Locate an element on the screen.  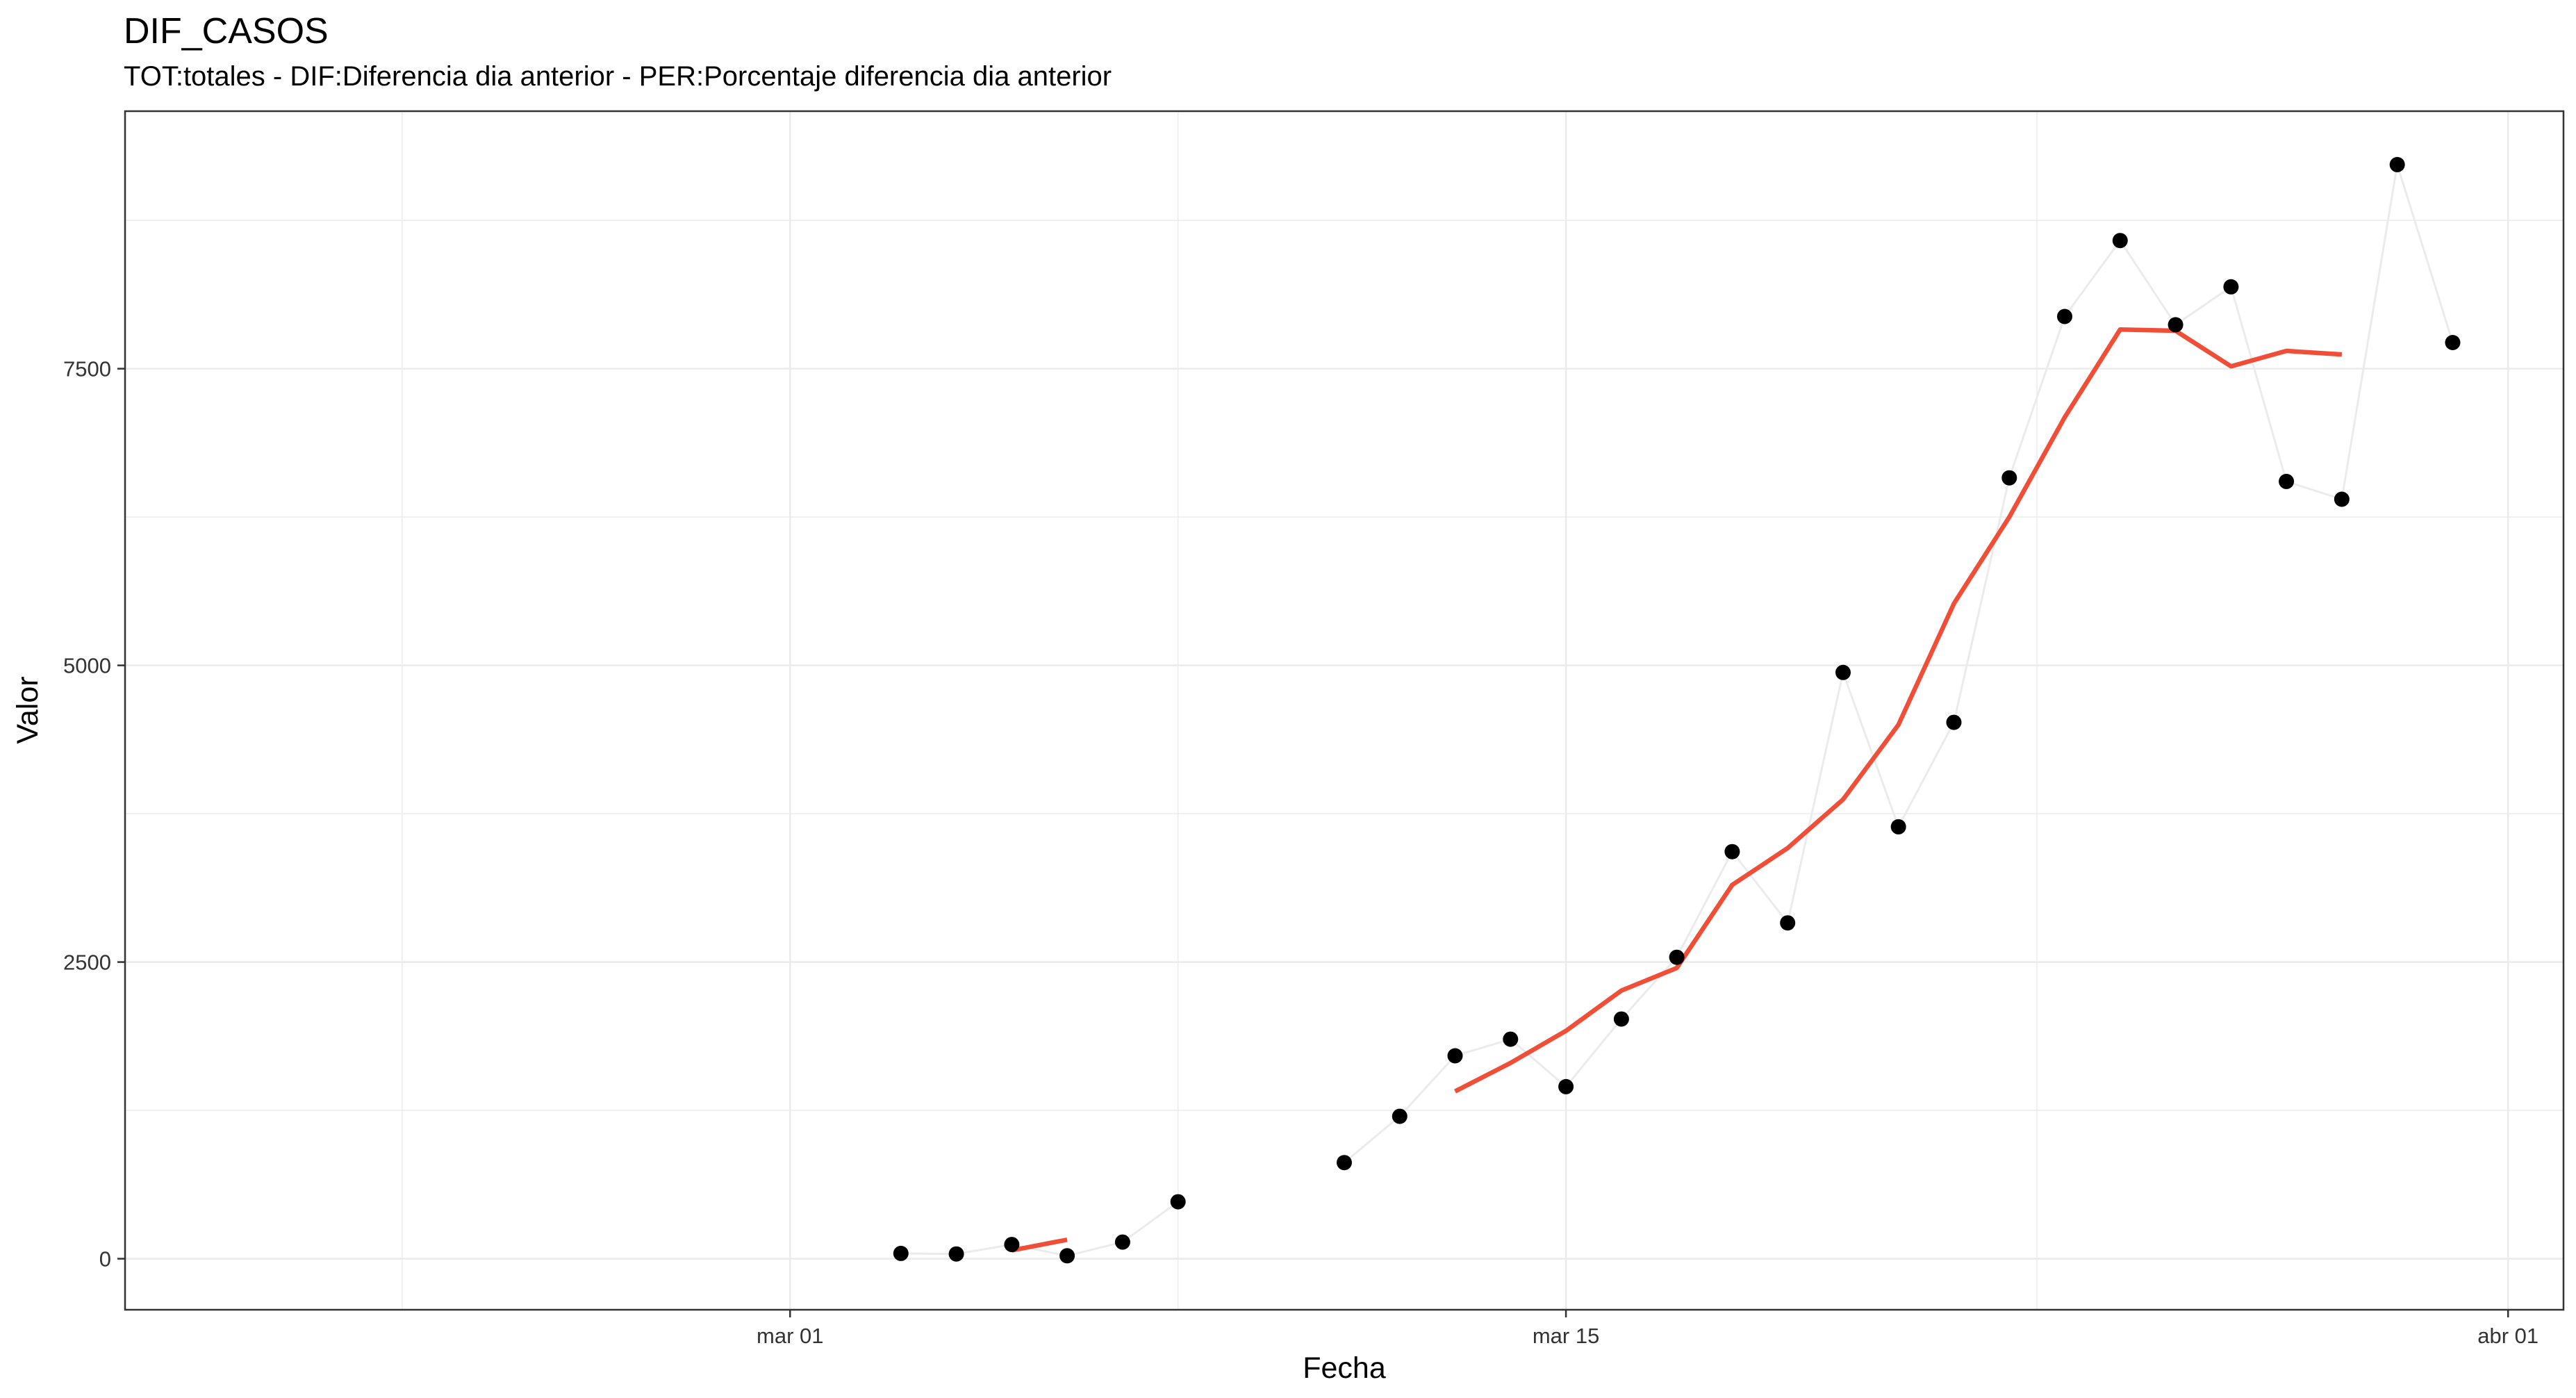
y-axis: 0 2500 5000 7500 is located at coordinates (94, 814).